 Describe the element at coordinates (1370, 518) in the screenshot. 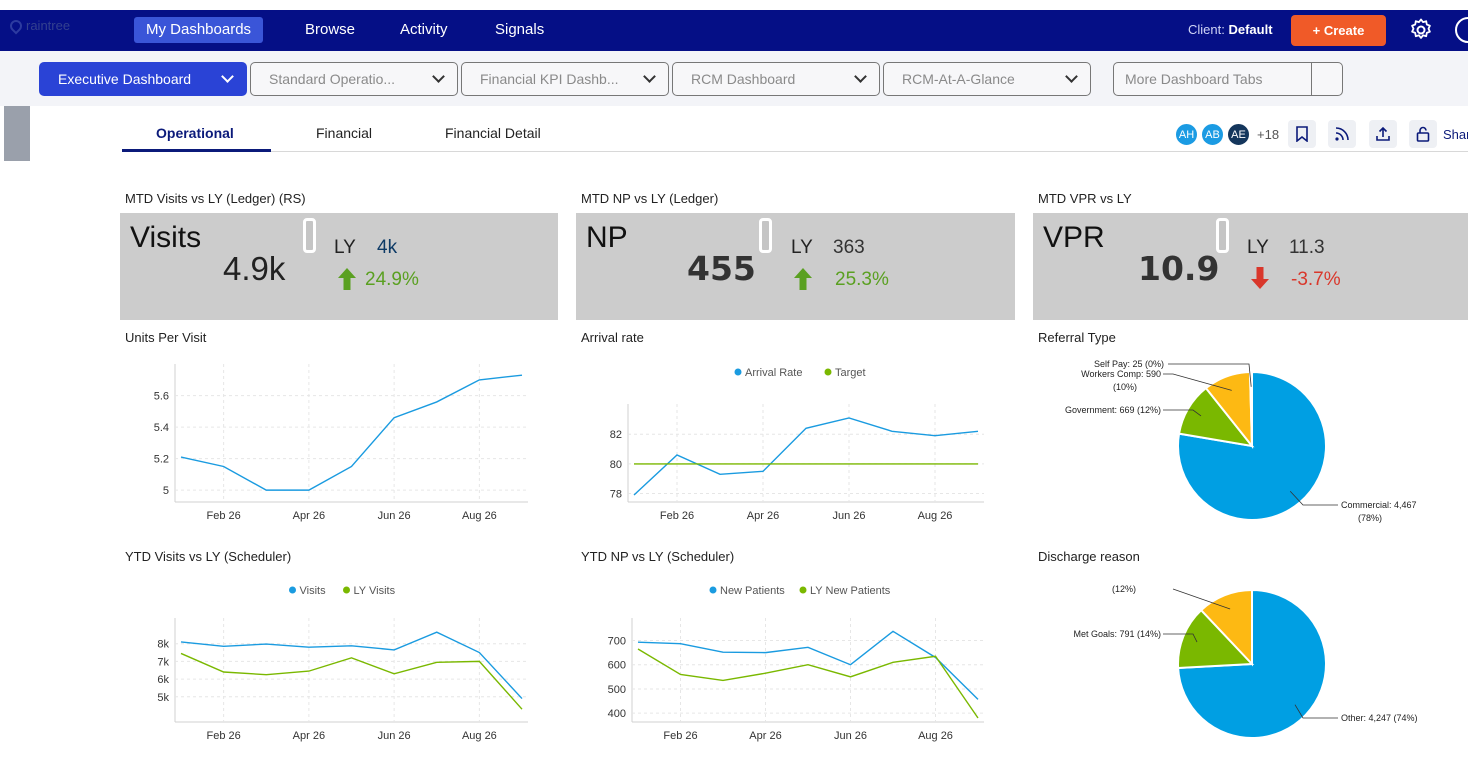

I see `slice-label: (78%)` at that location.